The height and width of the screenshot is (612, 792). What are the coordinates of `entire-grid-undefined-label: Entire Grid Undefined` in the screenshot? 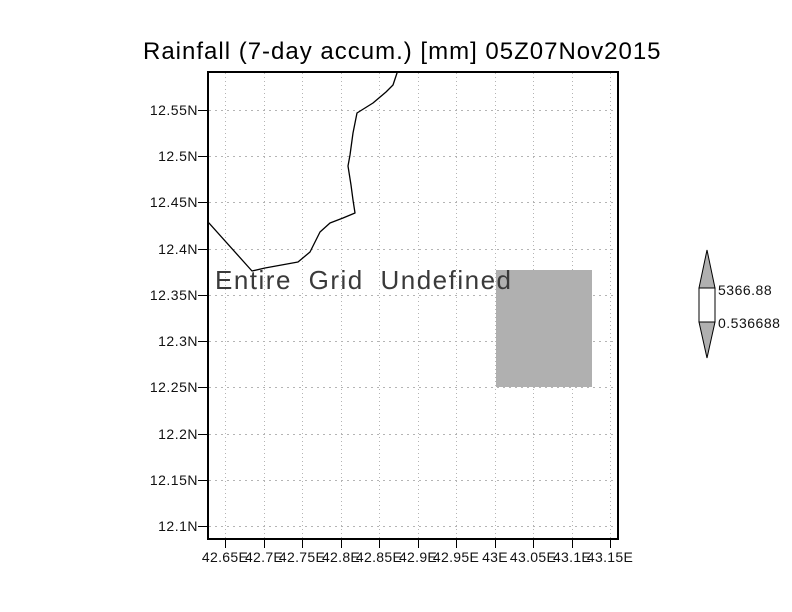 It's located at (364, 280).